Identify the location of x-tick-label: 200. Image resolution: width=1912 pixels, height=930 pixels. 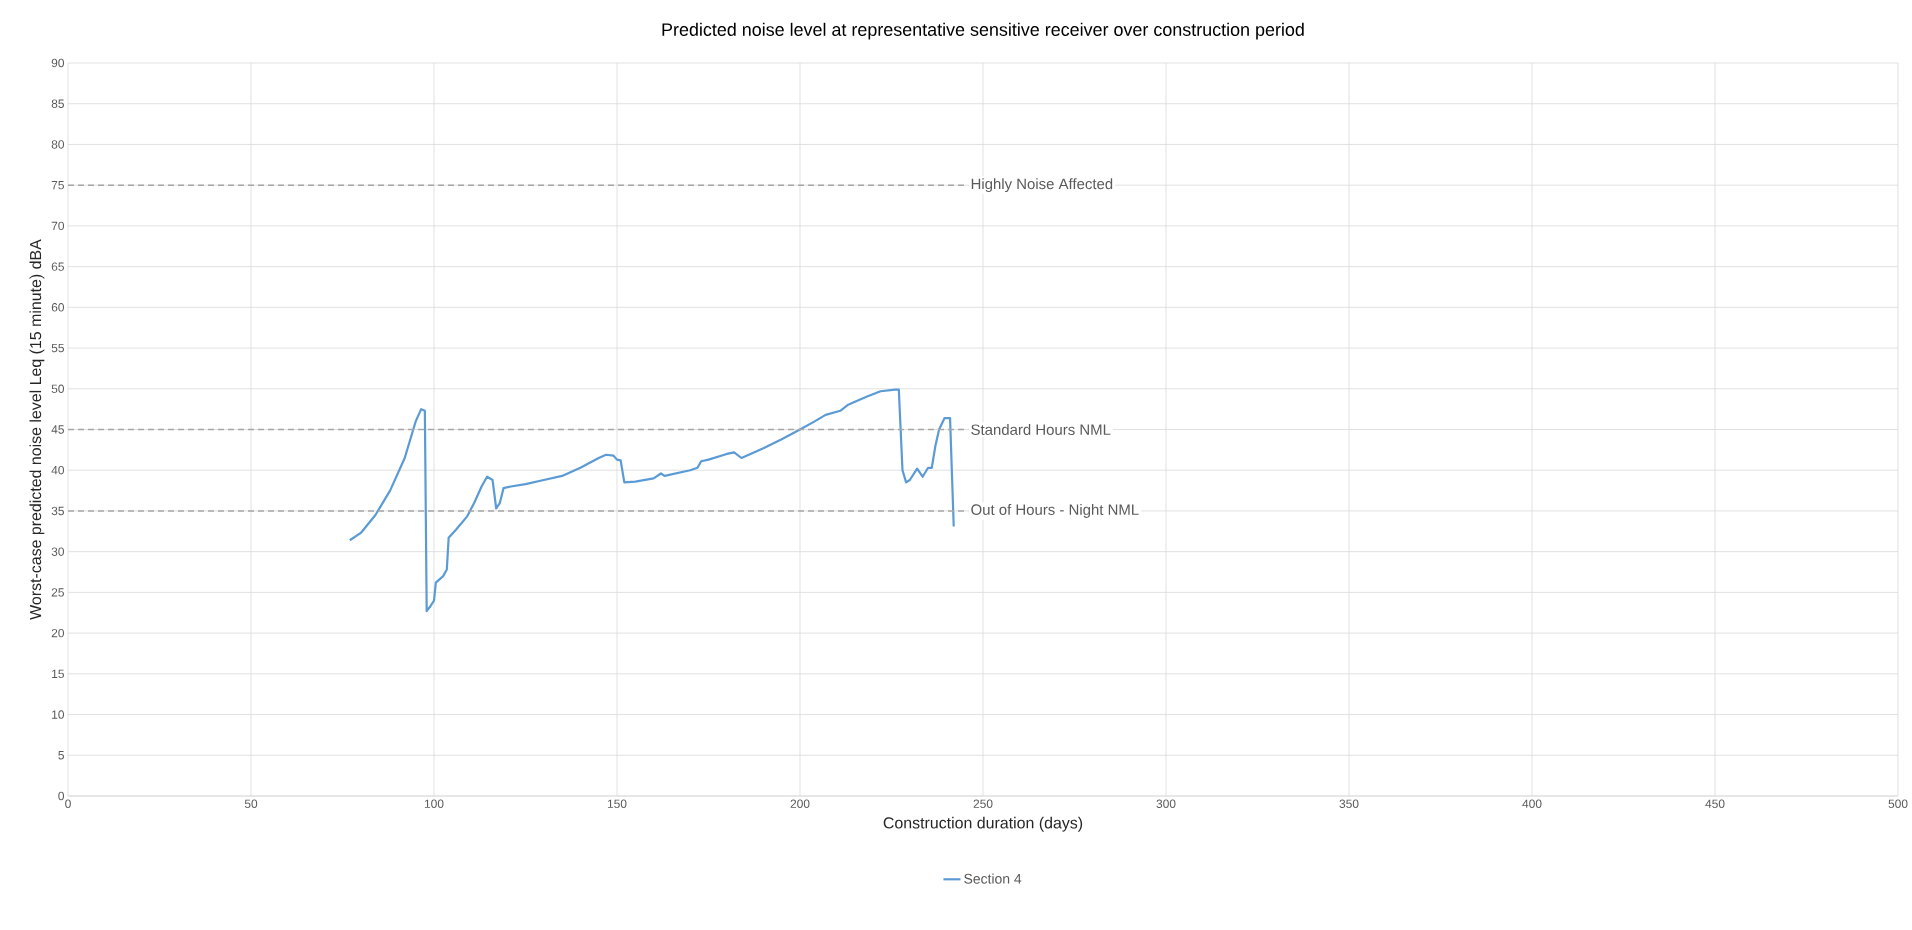
(800, 803).